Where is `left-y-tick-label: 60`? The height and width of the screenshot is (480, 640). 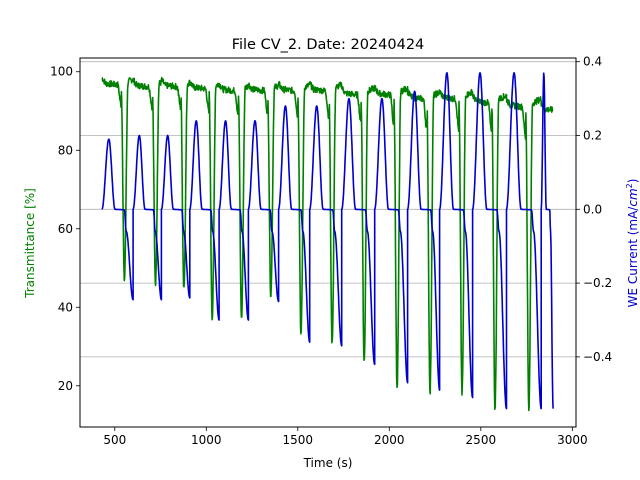
left-y-tick-label: 60 is located at coordinates (65, 229).